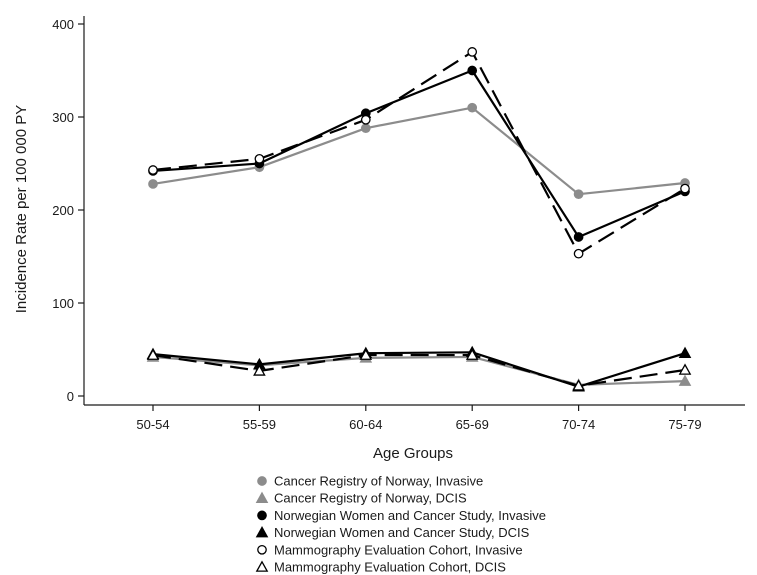 This screenshot has width=757, height=575. Describe the element at coordinates (390, 567) in the screenshot. I see `legend-label: Mammography Evaluation Cohort, DCIS` at that location.